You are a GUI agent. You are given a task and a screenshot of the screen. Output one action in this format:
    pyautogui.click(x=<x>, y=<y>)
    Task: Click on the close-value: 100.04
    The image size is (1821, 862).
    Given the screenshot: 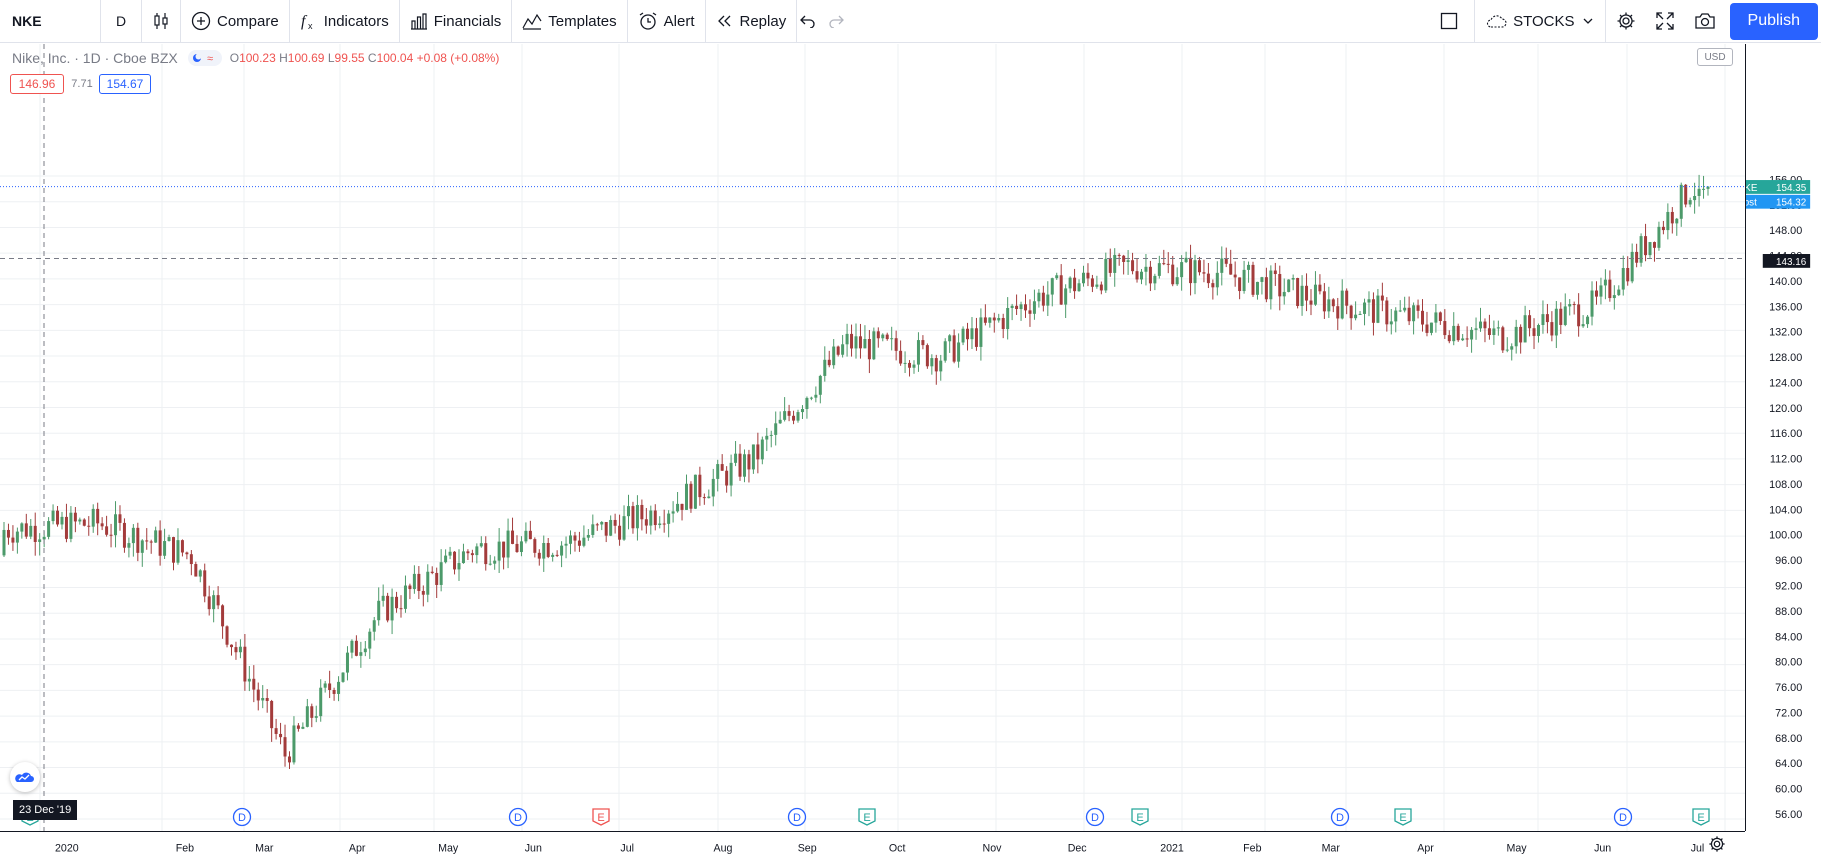 What is the action you would take?
    pyautogui.click(x=395, y=58)
    